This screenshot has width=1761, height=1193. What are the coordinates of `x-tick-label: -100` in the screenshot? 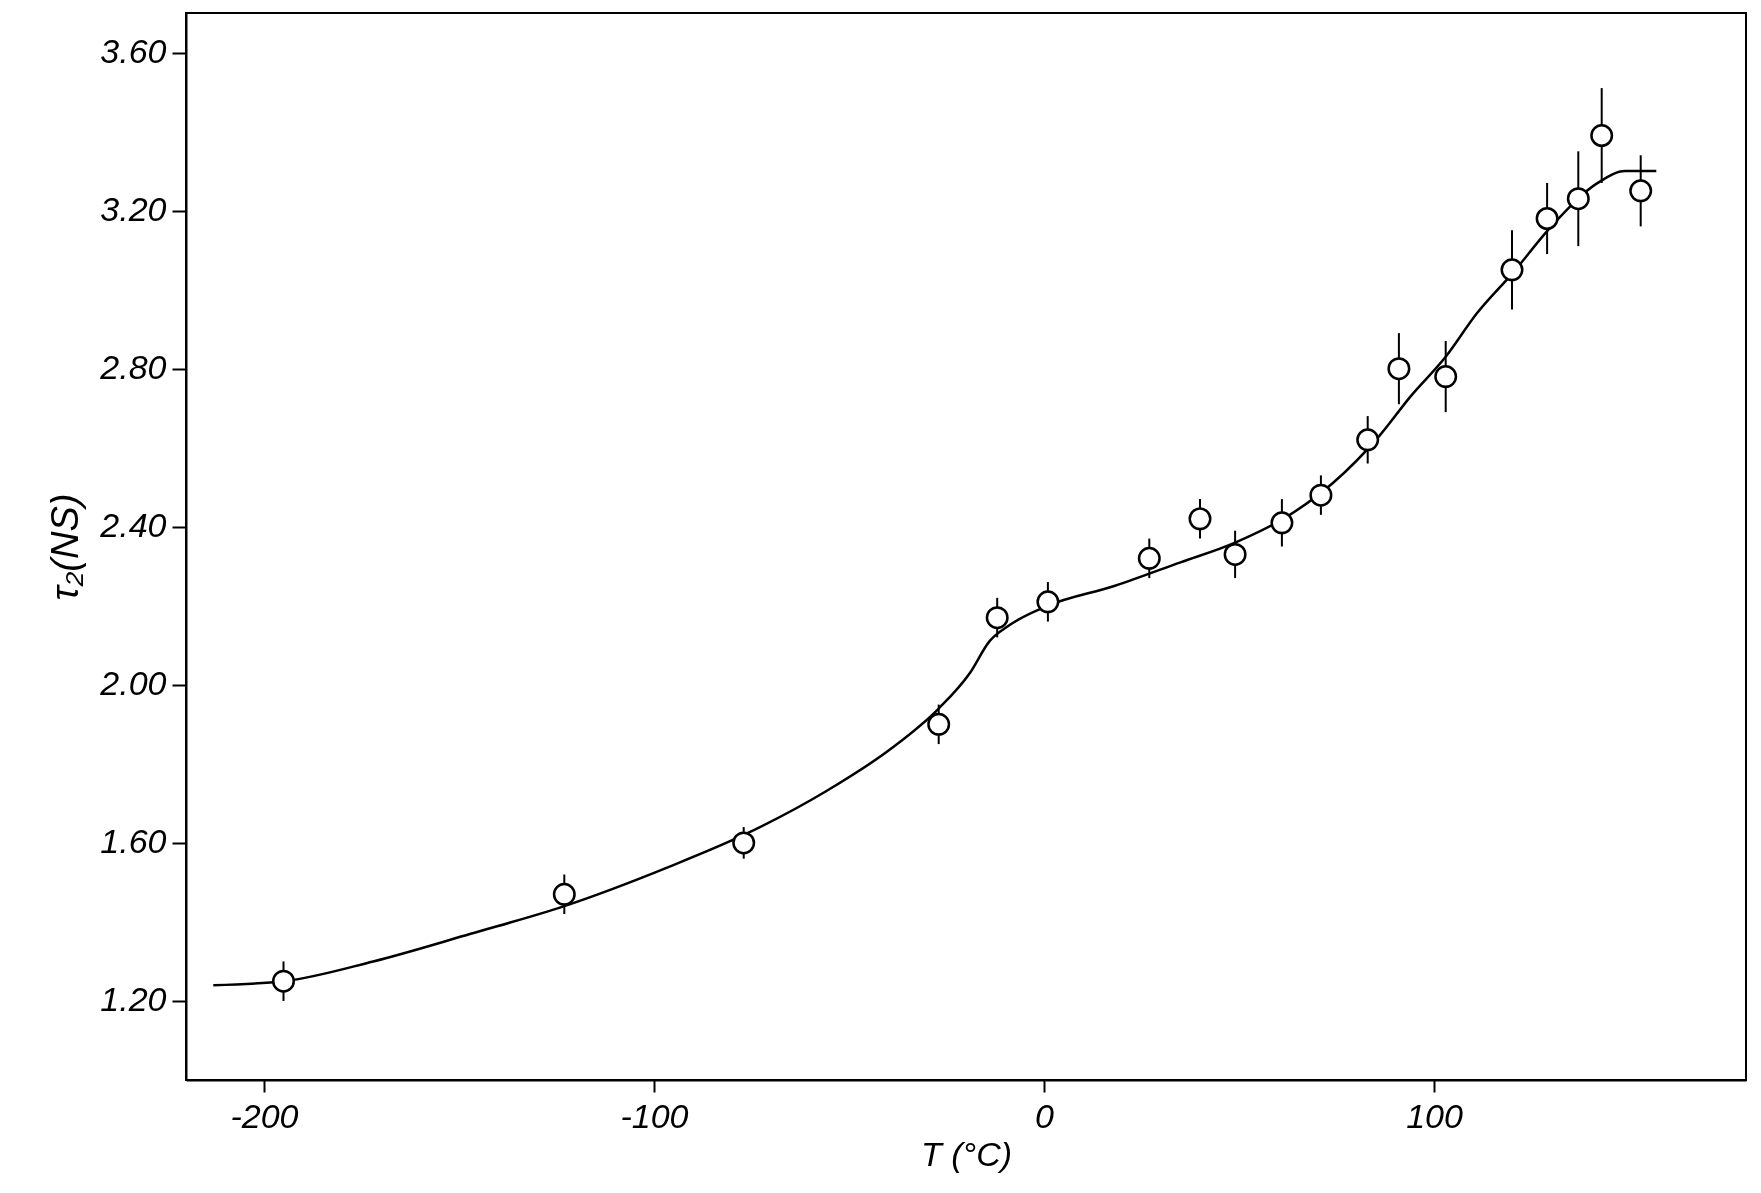 It's located at (654, 1115).